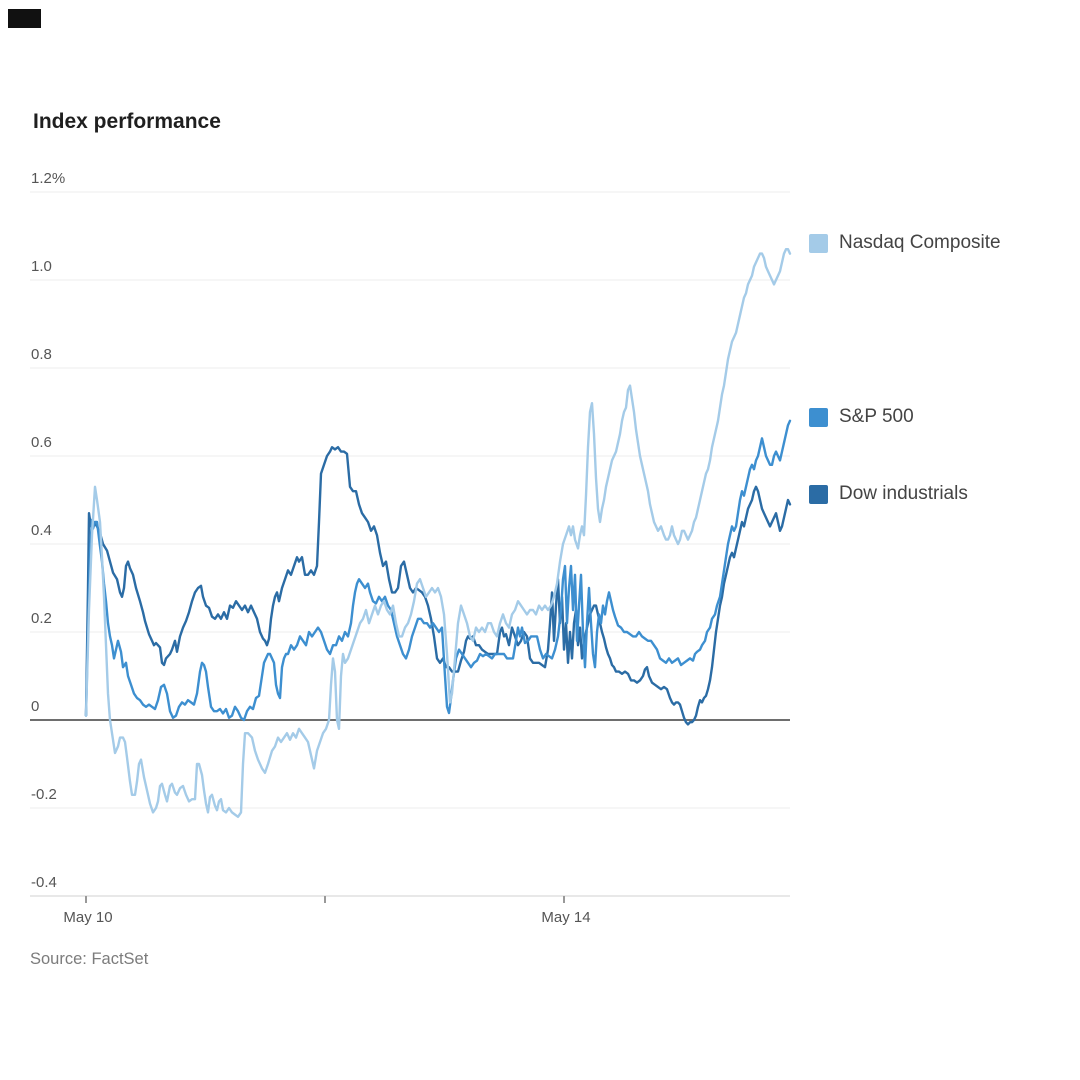  Describe the element at coordinates (48, 178) in the screenshot. I see `svg-text: 1.2%` at that location.